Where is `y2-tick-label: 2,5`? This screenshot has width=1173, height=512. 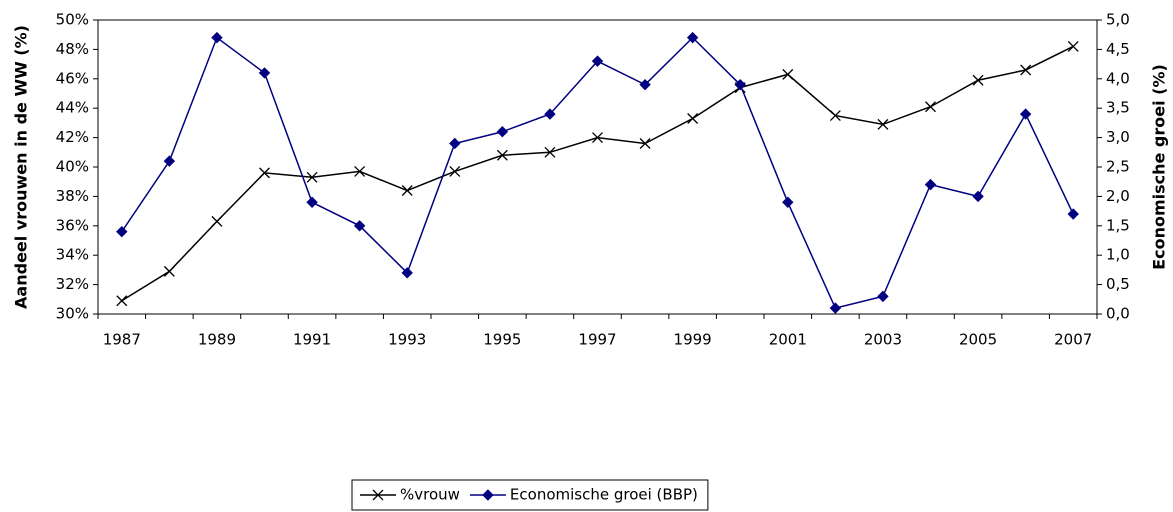 y2-tick-label: 2,5 is located at coordinates (1118, 167).